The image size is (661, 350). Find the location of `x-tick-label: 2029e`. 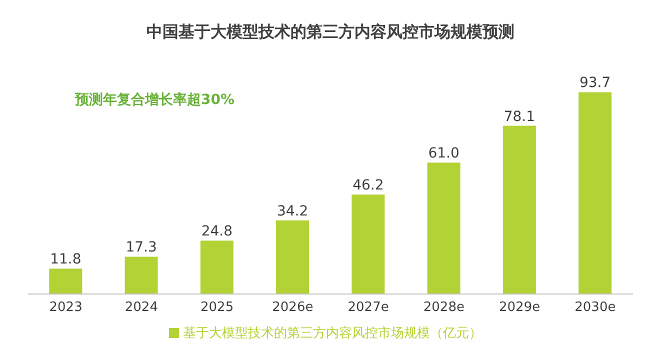

x-tick-label: 2029e is located at coordinates (519, 308).